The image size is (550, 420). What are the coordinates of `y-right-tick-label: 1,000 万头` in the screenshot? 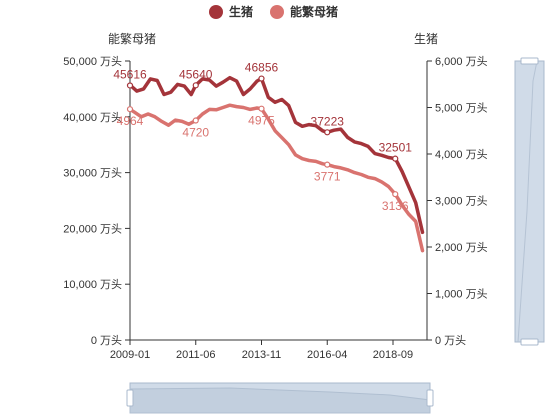 It's located at (461, 294).